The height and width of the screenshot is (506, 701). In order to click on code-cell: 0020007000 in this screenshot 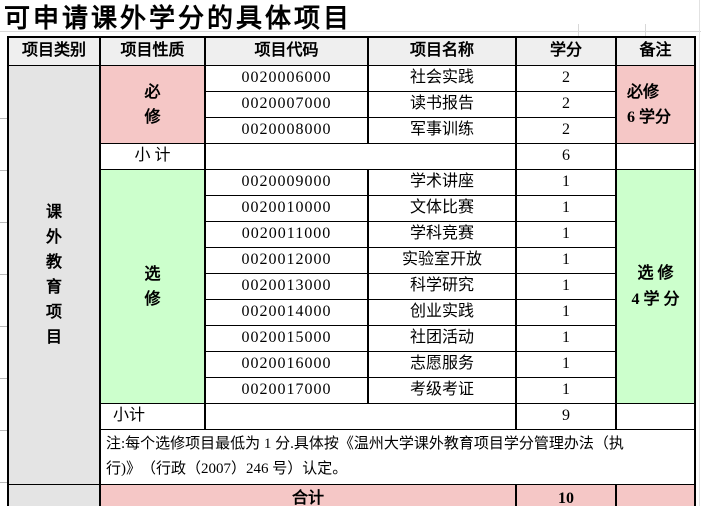, I will do `click(286, 104)`.